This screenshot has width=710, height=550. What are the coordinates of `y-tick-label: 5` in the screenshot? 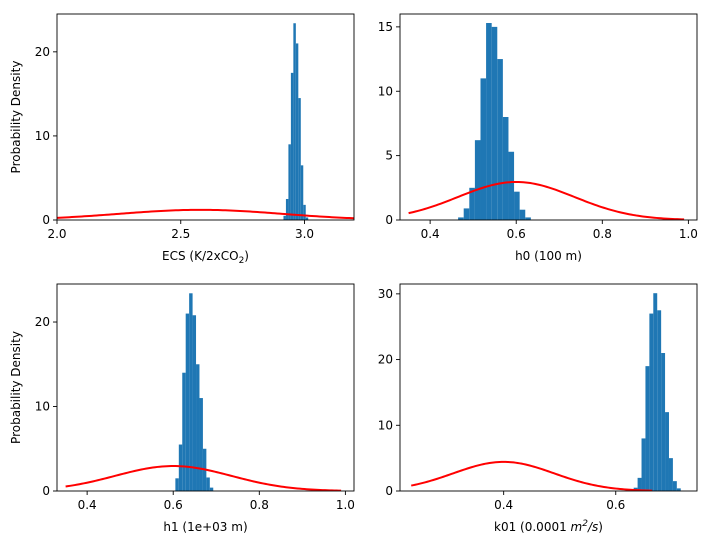 It's located at (389, 156).